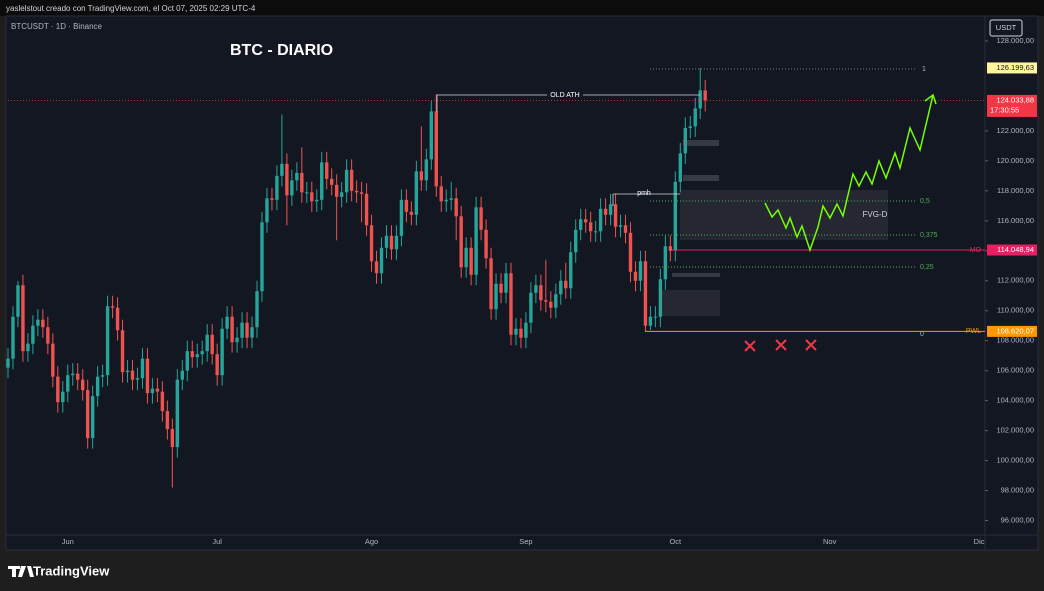 Image resolution: width=1044 pixels, height=591 pixels. I want to click on chart-title: BTC - DIARIO, so click(281, 50).